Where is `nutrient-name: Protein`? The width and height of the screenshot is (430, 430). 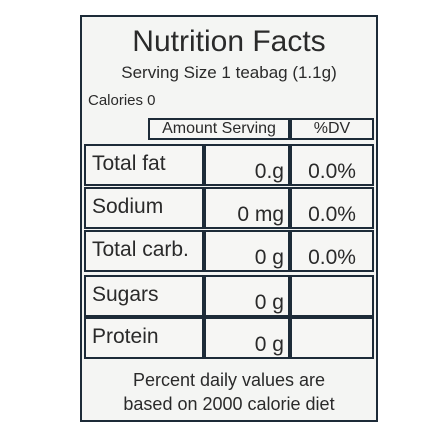
nutrient-name: Protein is located at coordinates (144, 338).